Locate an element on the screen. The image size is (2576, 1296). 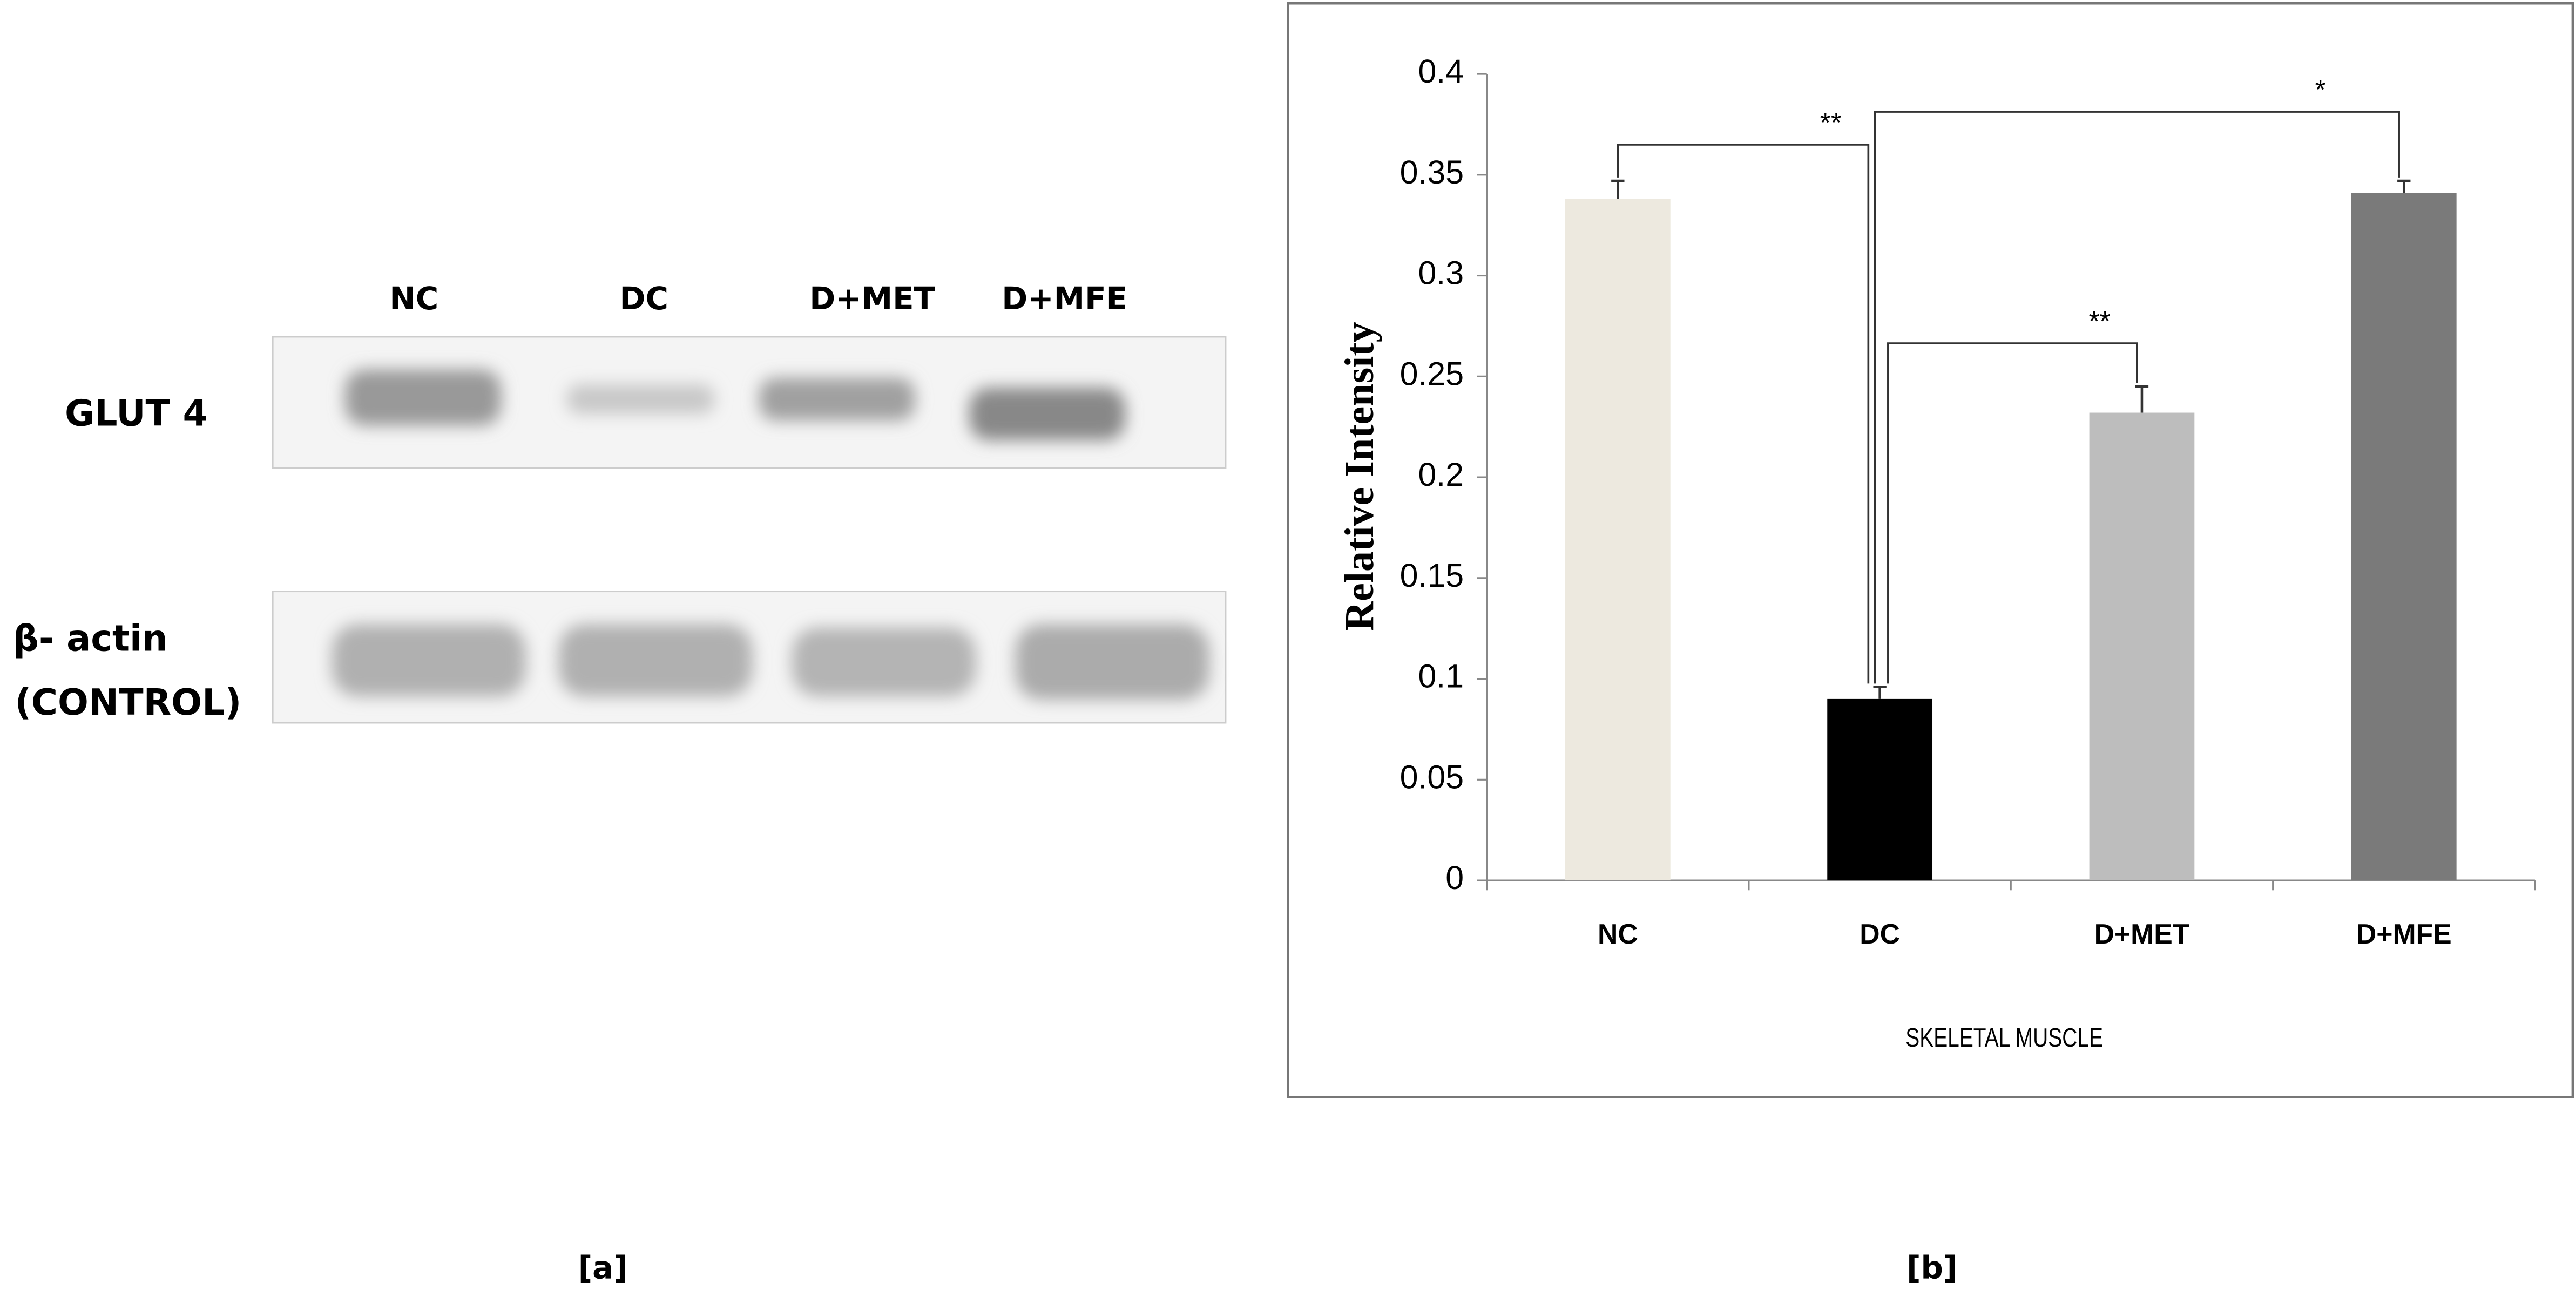
row-label: β- actin is located at coordinates (90, 638).